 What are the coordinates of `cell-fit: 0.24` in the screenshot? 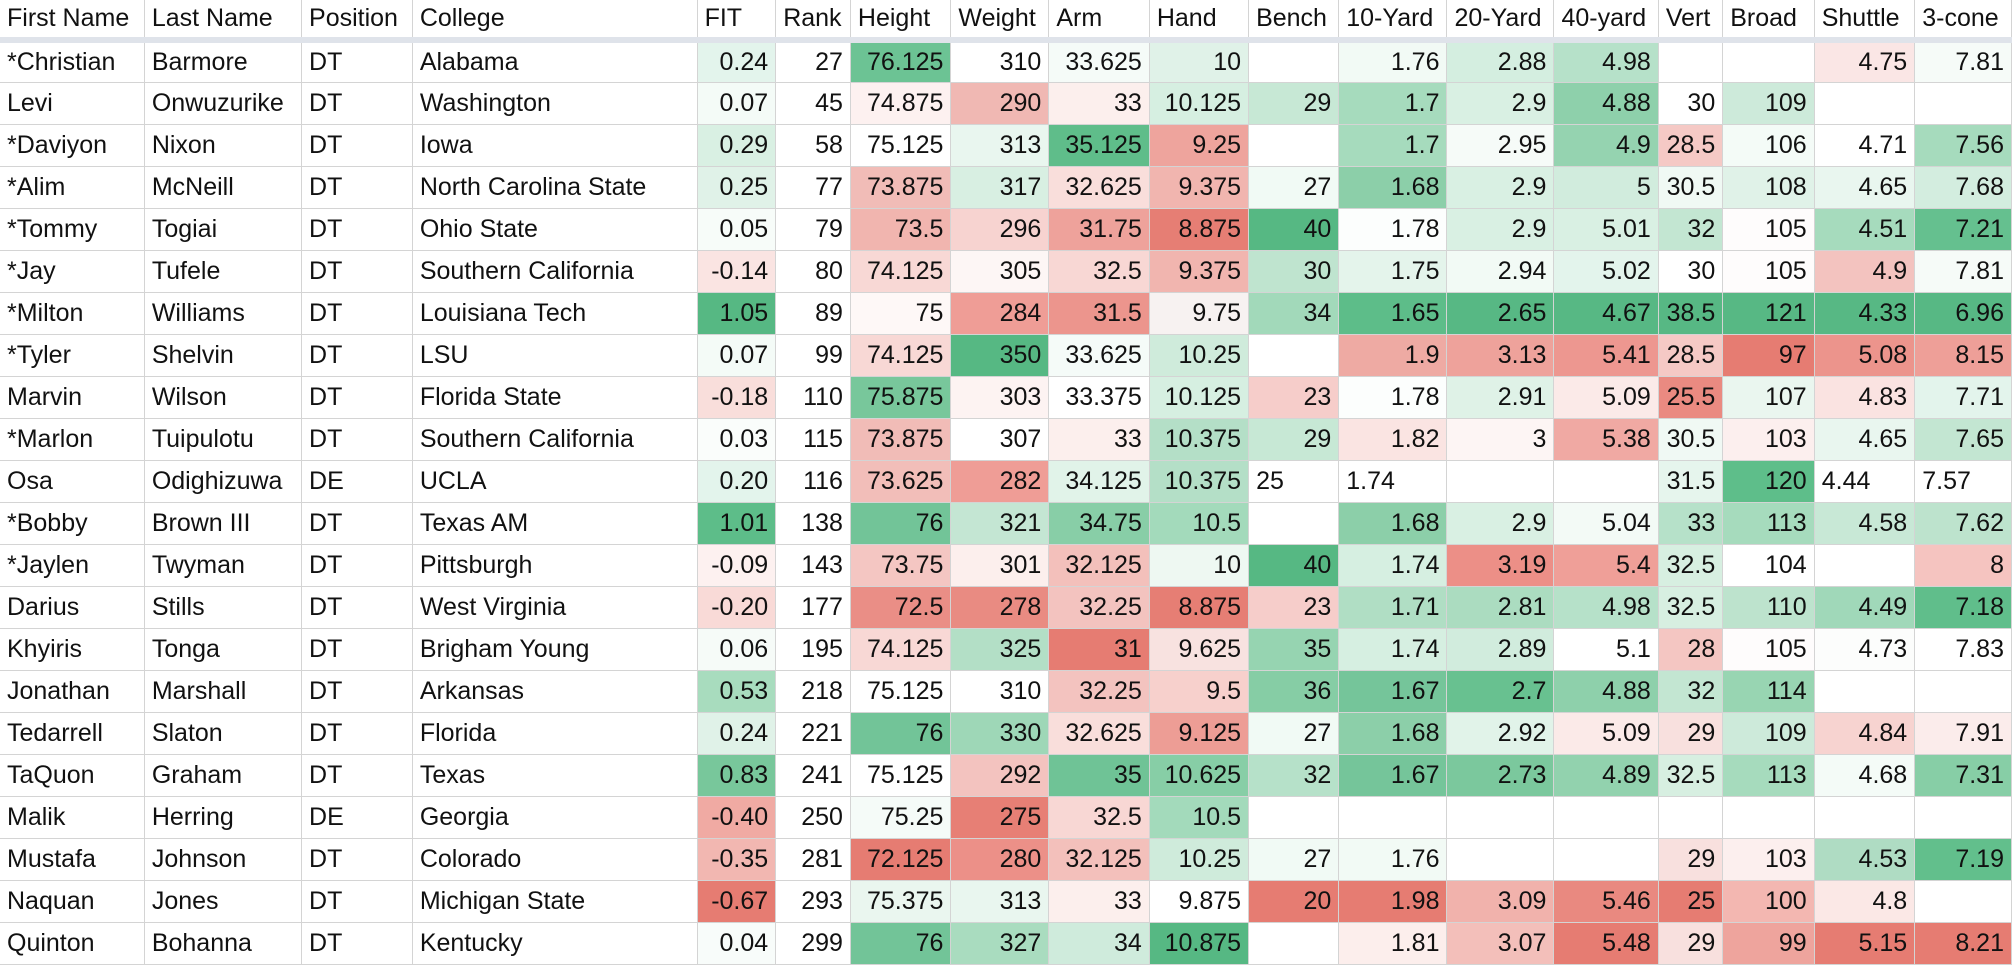 It's located at (737, 733).